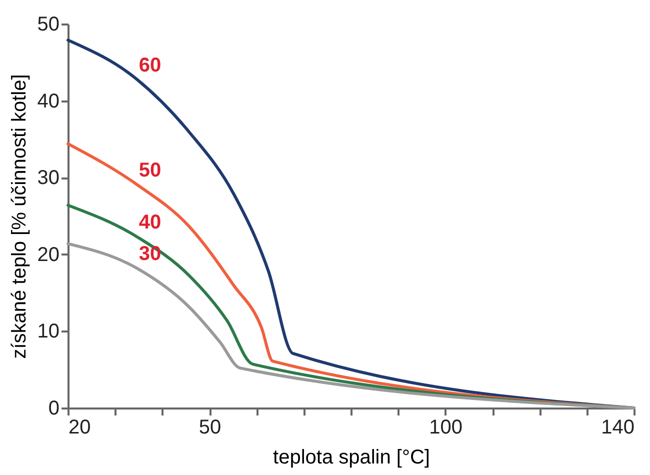 This screenshot has height=475, width=650. I want to click on x-tick-label: 20, so click(79, 427).